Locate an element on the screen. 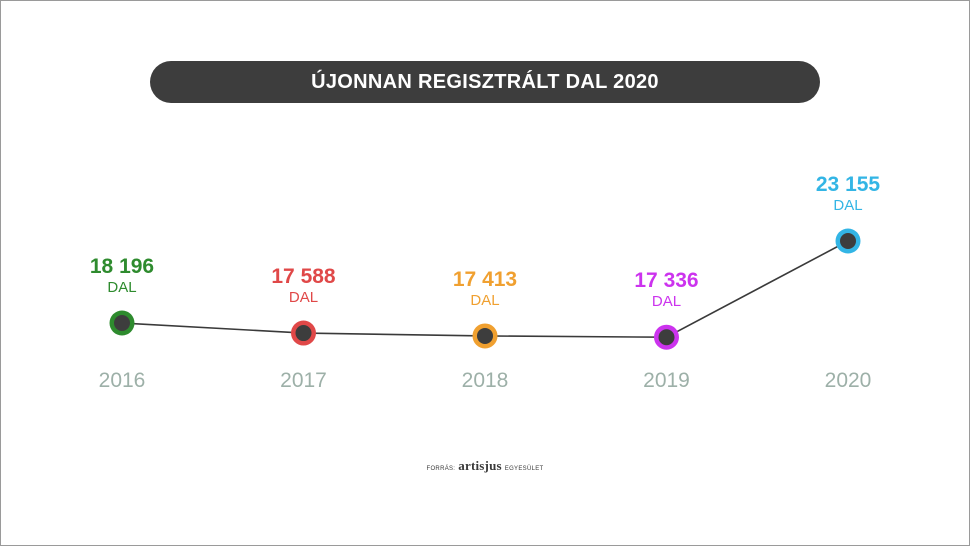 The width and height of the screenshot is (970, 546). chart-title: ÚJONNAN REGISZTRÁLT DAL 2020 is located at coordinates (485, 81).